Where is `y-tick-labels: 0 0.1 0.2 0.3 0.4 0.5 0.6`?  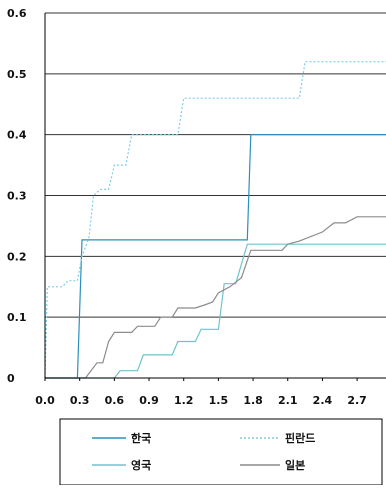 y-tick-labels: 0 0.1 0.2 0.3 0.4 0.5 0.6 is located at coordinates (17, 196).